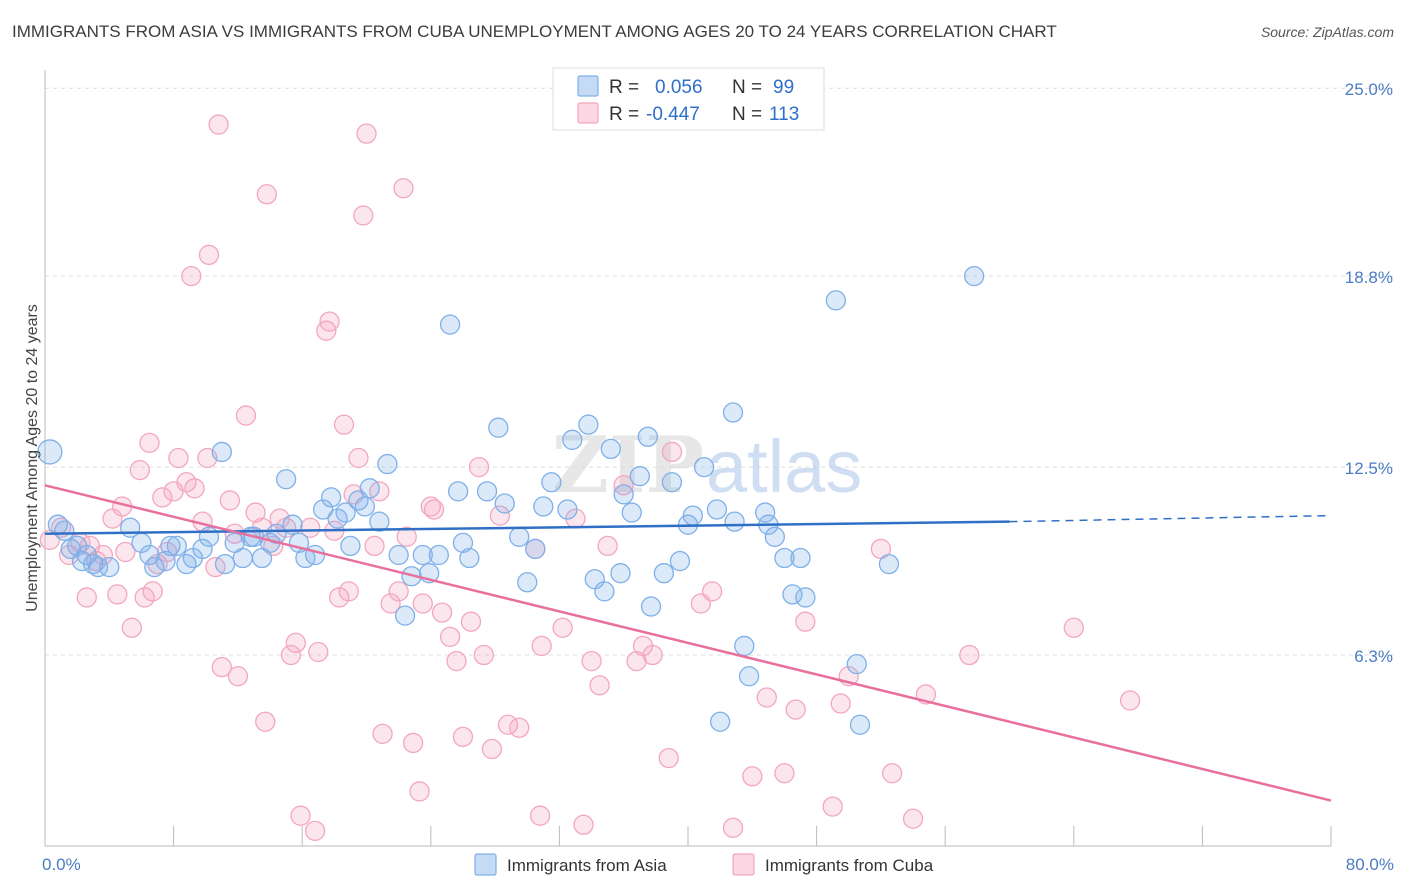 Image resolution: width=1406 pixels, height=892 pixels. Describe the element at coordinates (587, 865) in the screenshot. I see `bottom-legend-label-asia: Immigrants from Asia` at that location.